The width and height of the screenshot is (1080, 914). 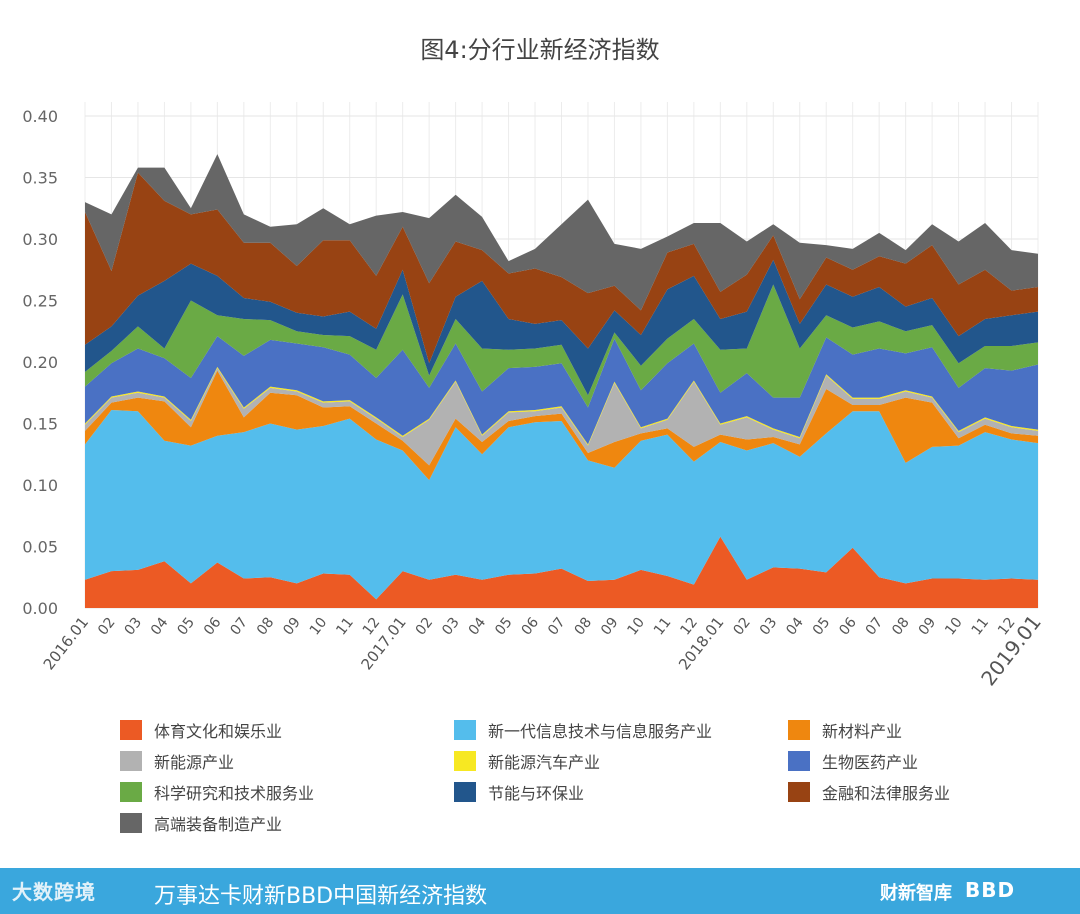 I want to click on watermark: 大数跨境, so click(x=54, y=892).